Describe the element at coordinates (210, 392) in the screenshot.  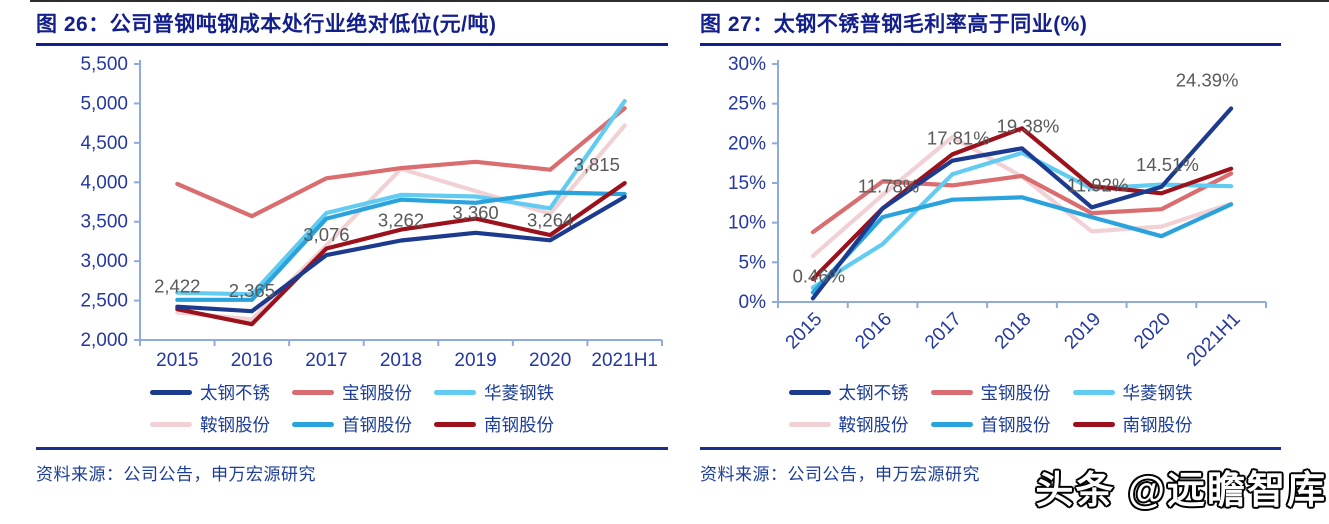
I see `legend-item-太钢不锈: 太钢不锈` at that location.